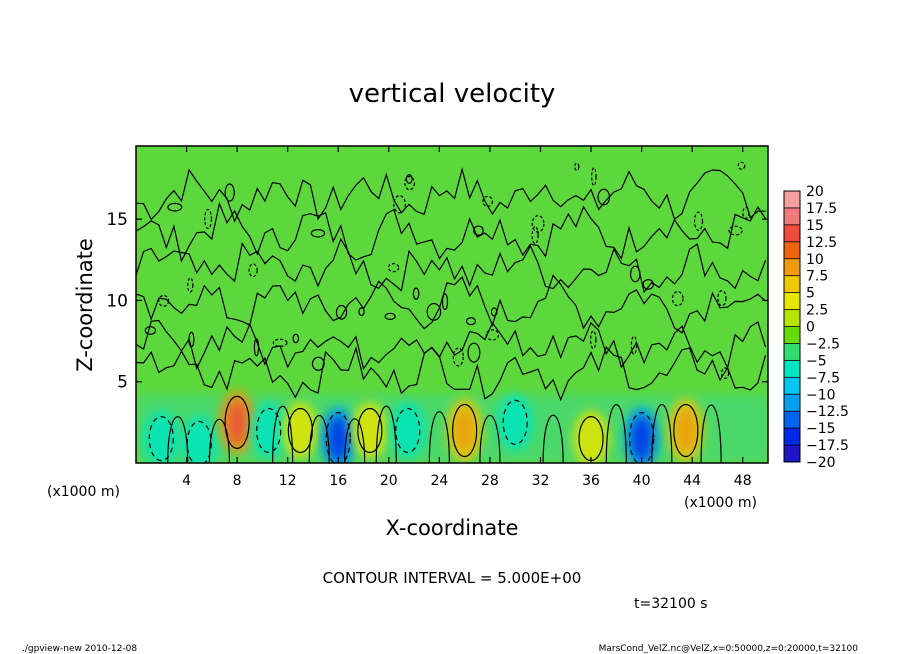 The height and width of the screenshot is (654, 904). I want to click on colorbar-label: −2.5, so click(823, 344).